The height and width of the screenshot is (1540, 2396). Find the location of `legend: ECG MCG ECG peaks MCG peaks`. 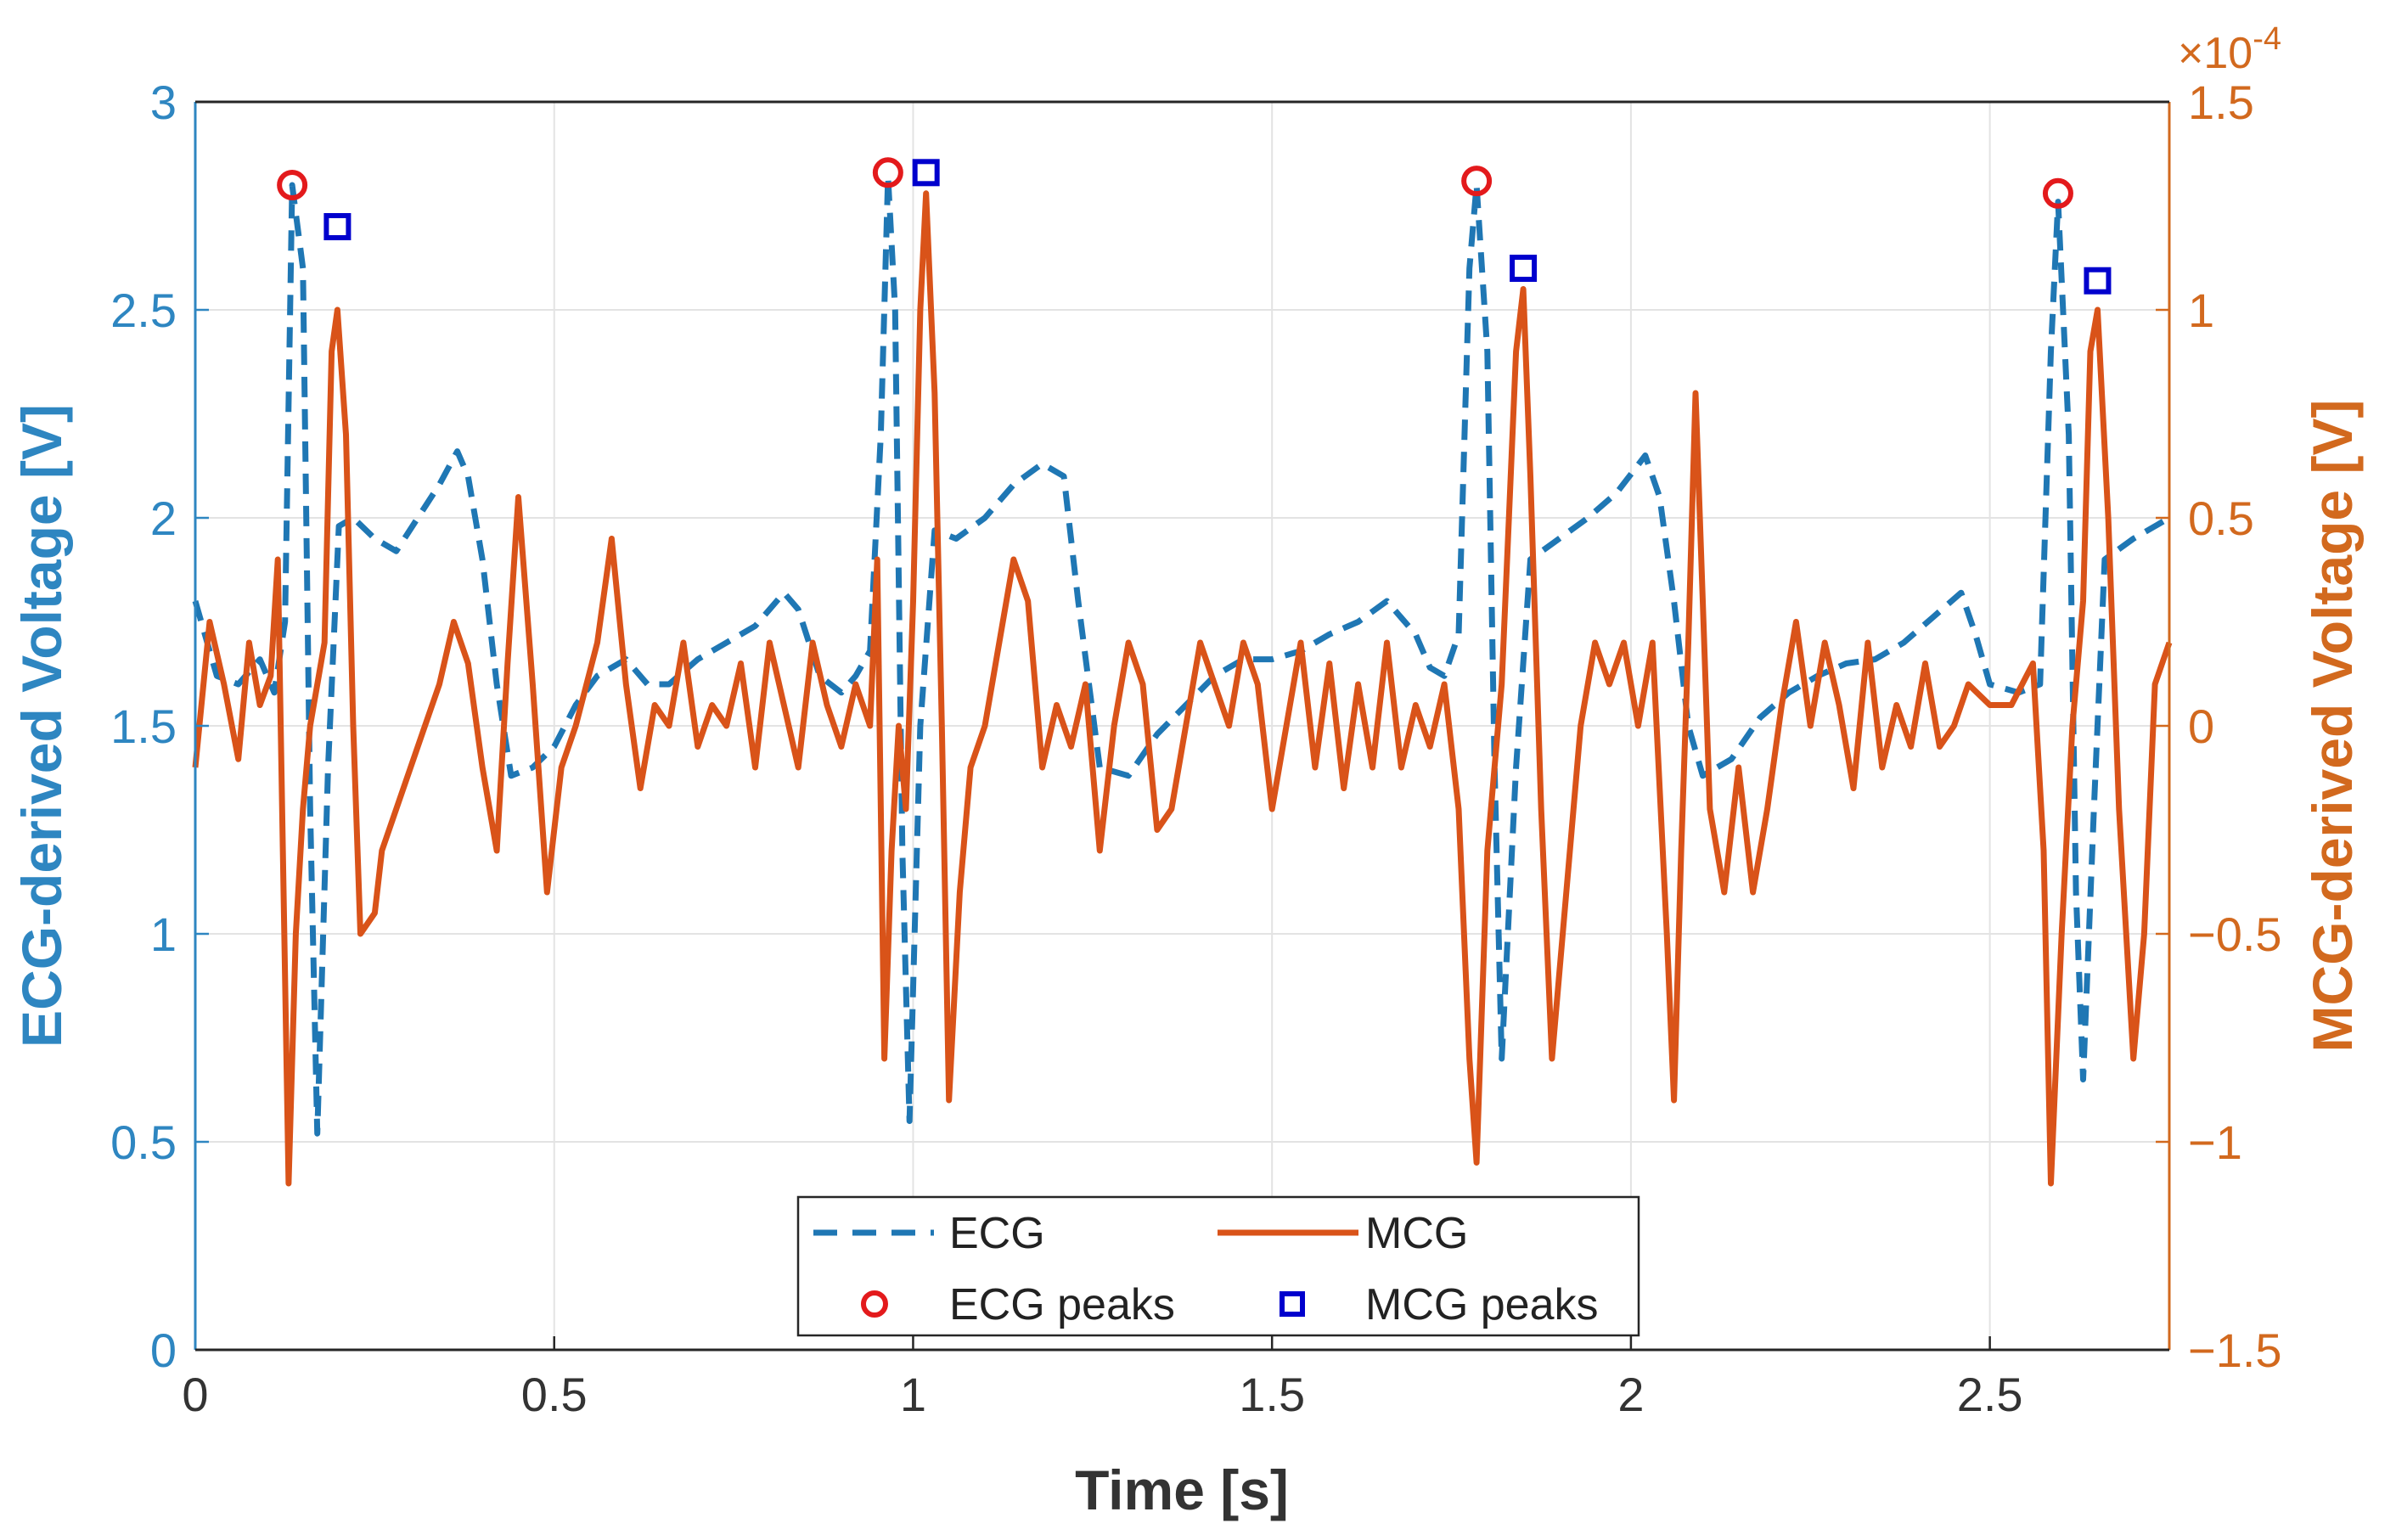

legend: ECG MCG ECG peaks MCG peaks is located at coordinates (1218, 1266).